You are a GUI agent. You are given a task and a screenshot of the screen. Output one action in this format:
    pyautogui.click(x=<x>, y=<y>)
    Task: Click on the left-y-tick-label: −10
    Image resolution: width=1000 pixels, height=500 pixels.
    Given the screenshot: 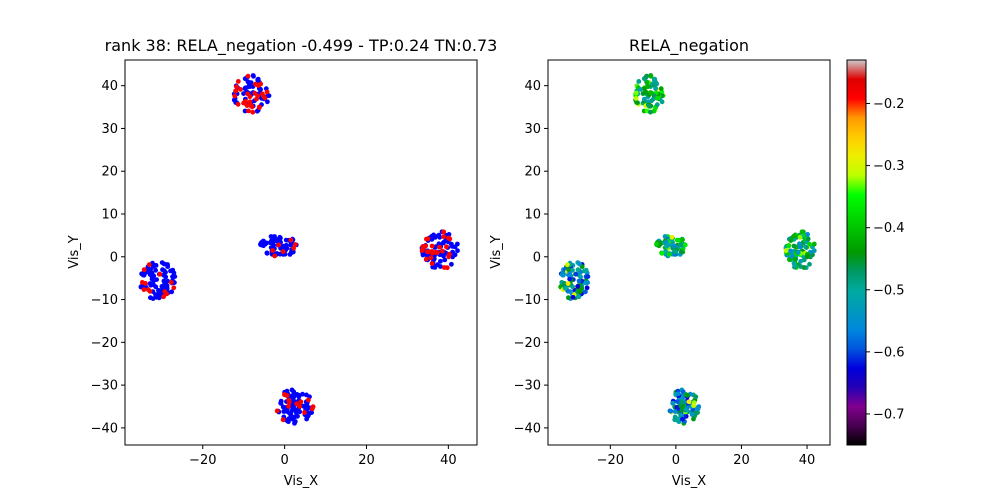 What is the action you would take?
    pyautogui.click(x=104, y=300)
    